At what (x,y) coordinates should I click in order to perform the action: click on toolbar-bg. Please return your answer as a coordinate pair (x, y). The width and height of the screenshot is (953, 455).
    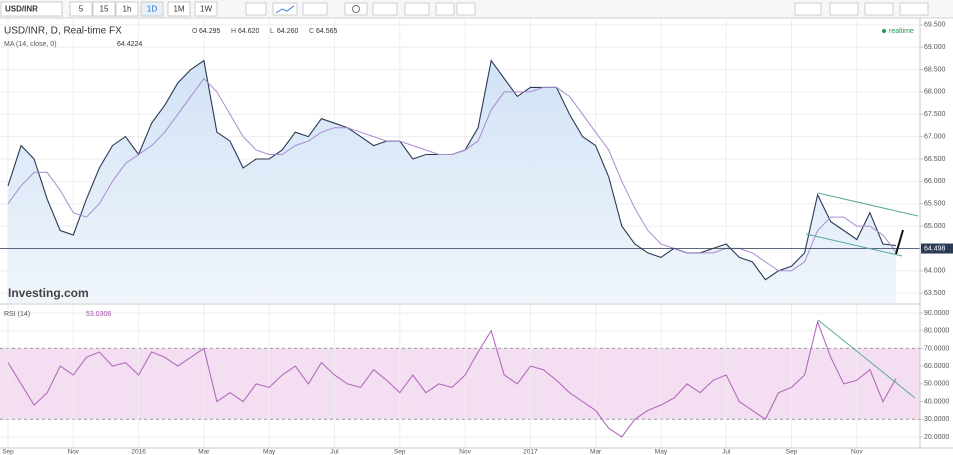
    Looking at the image, I should click on (476, 9).